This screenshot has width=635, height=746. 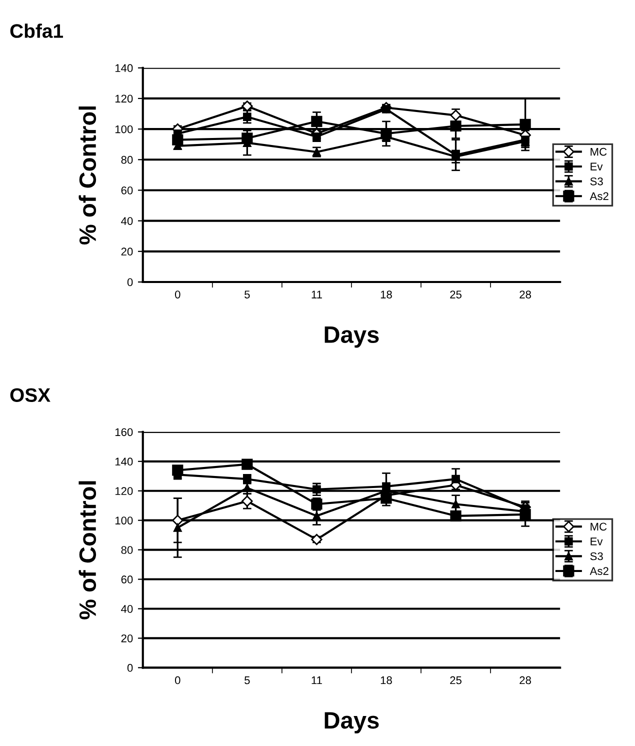 What do you see at coordinates (37, 31) in the screenshot?
I see `chart-title: Cbfa1` at bounding box center [37, 31].